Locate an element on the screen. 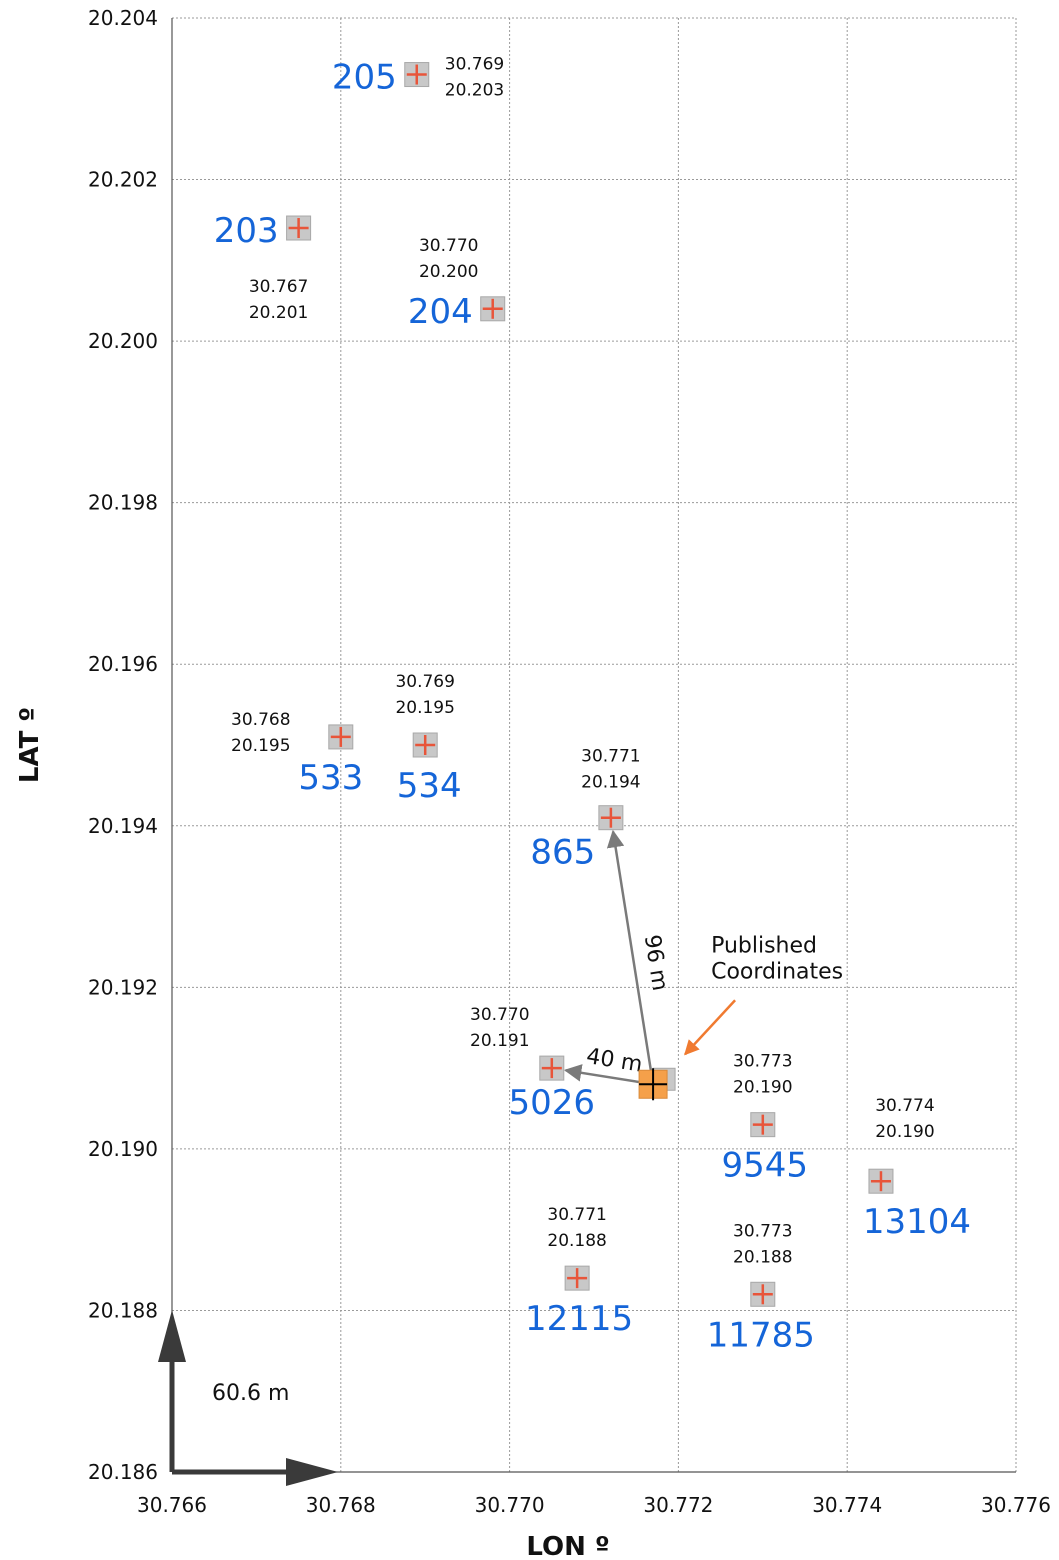  x-tick-label: 30.772 is located at coordinates (678, 1505).